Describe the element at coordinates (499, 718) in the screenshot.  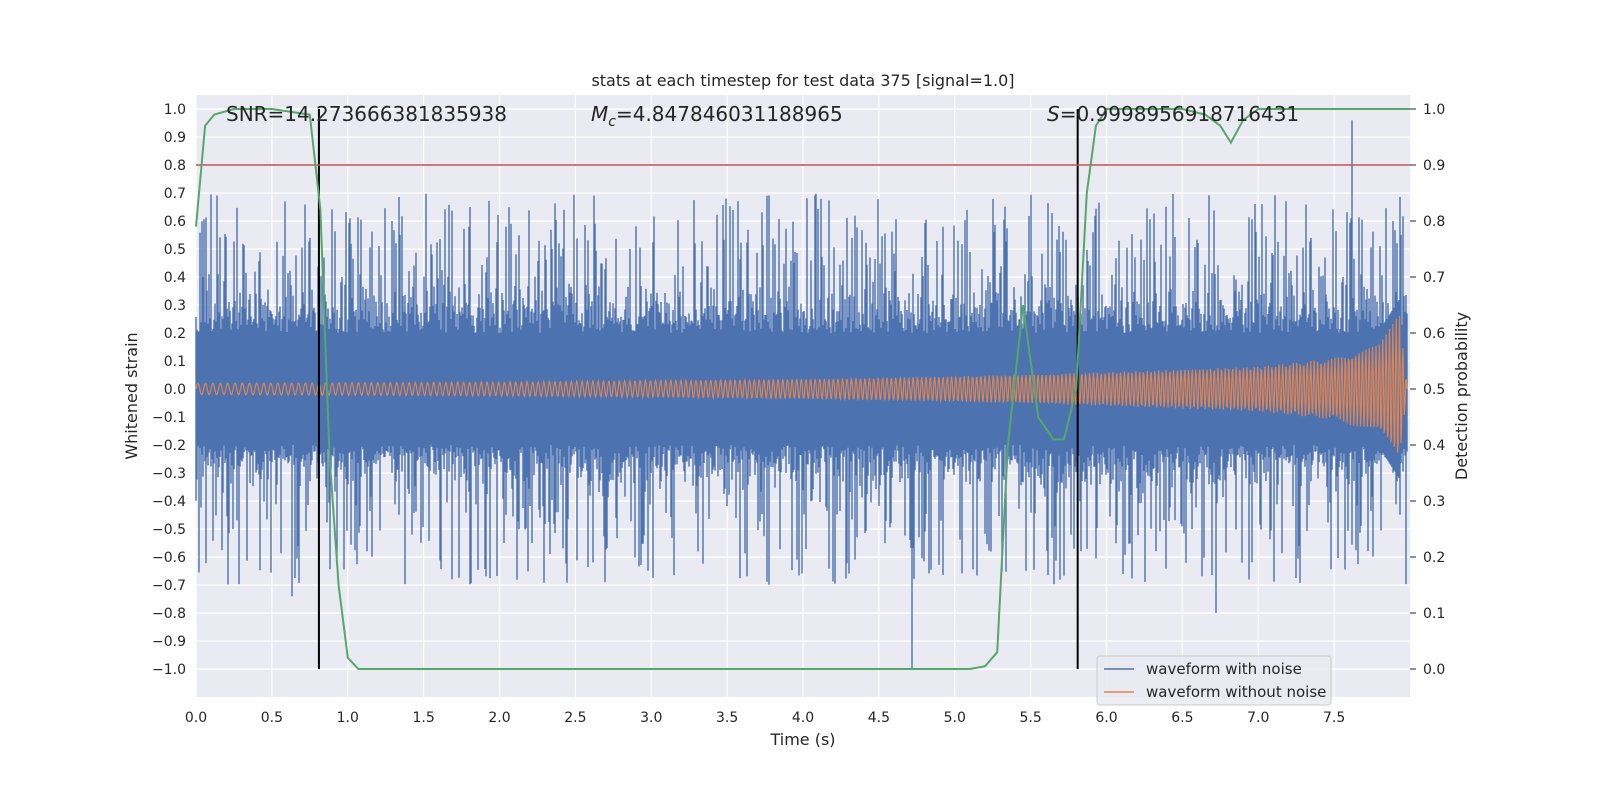
I see `x-tick-label: 2.0` at that location.